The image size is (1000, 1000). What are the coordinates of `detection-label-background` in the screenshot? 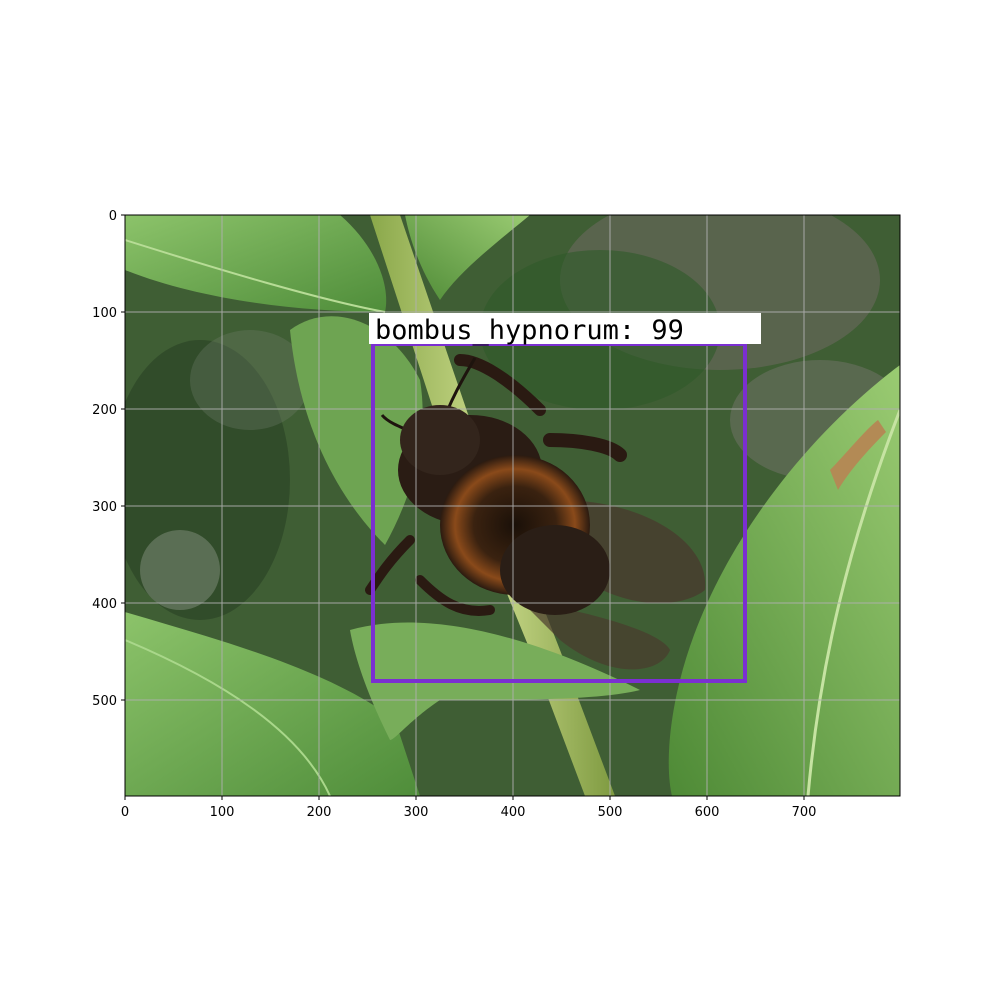 It's located at (565, 328).